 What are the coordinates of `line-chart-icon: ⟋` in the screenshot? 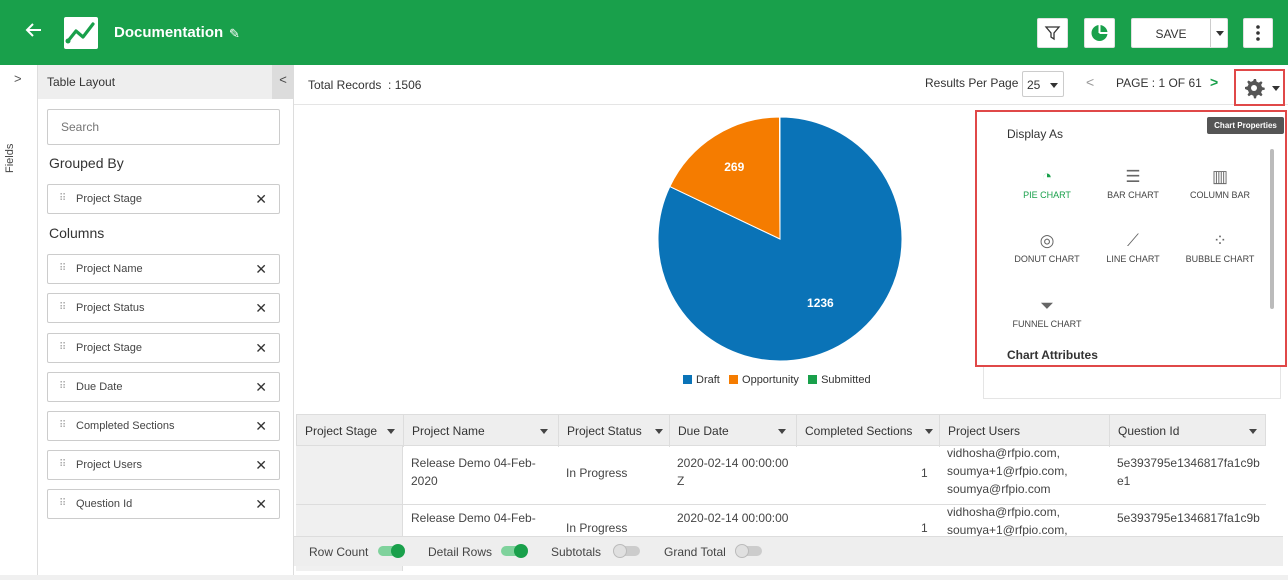 It's located at (1133, 240).